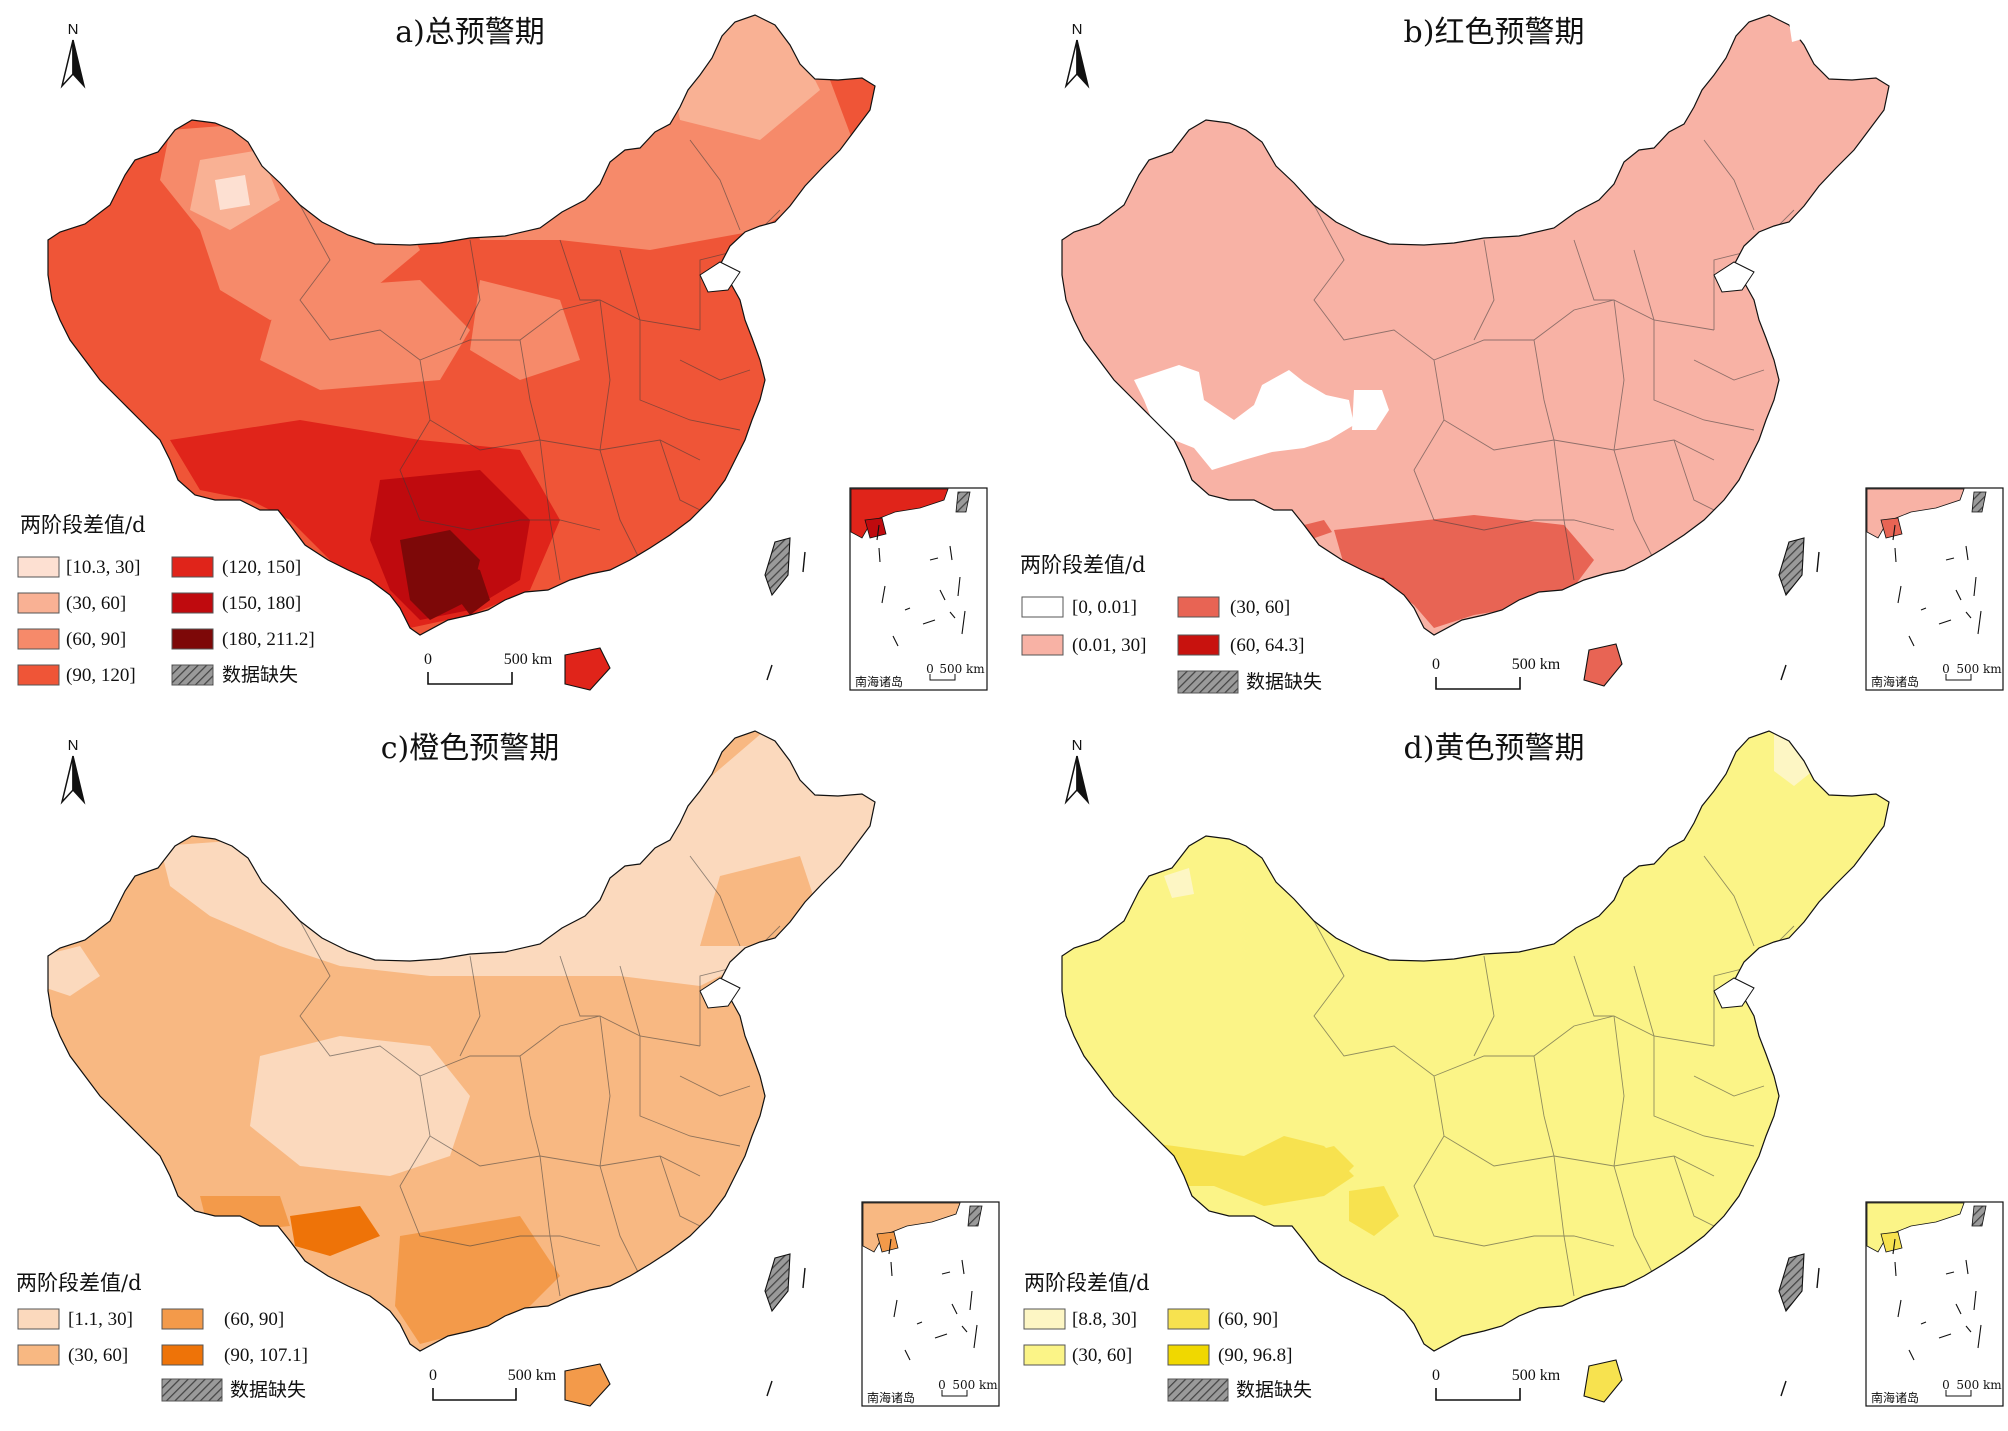  I want to click on svg-text: (90, 96.8], so click(1255, 1355).